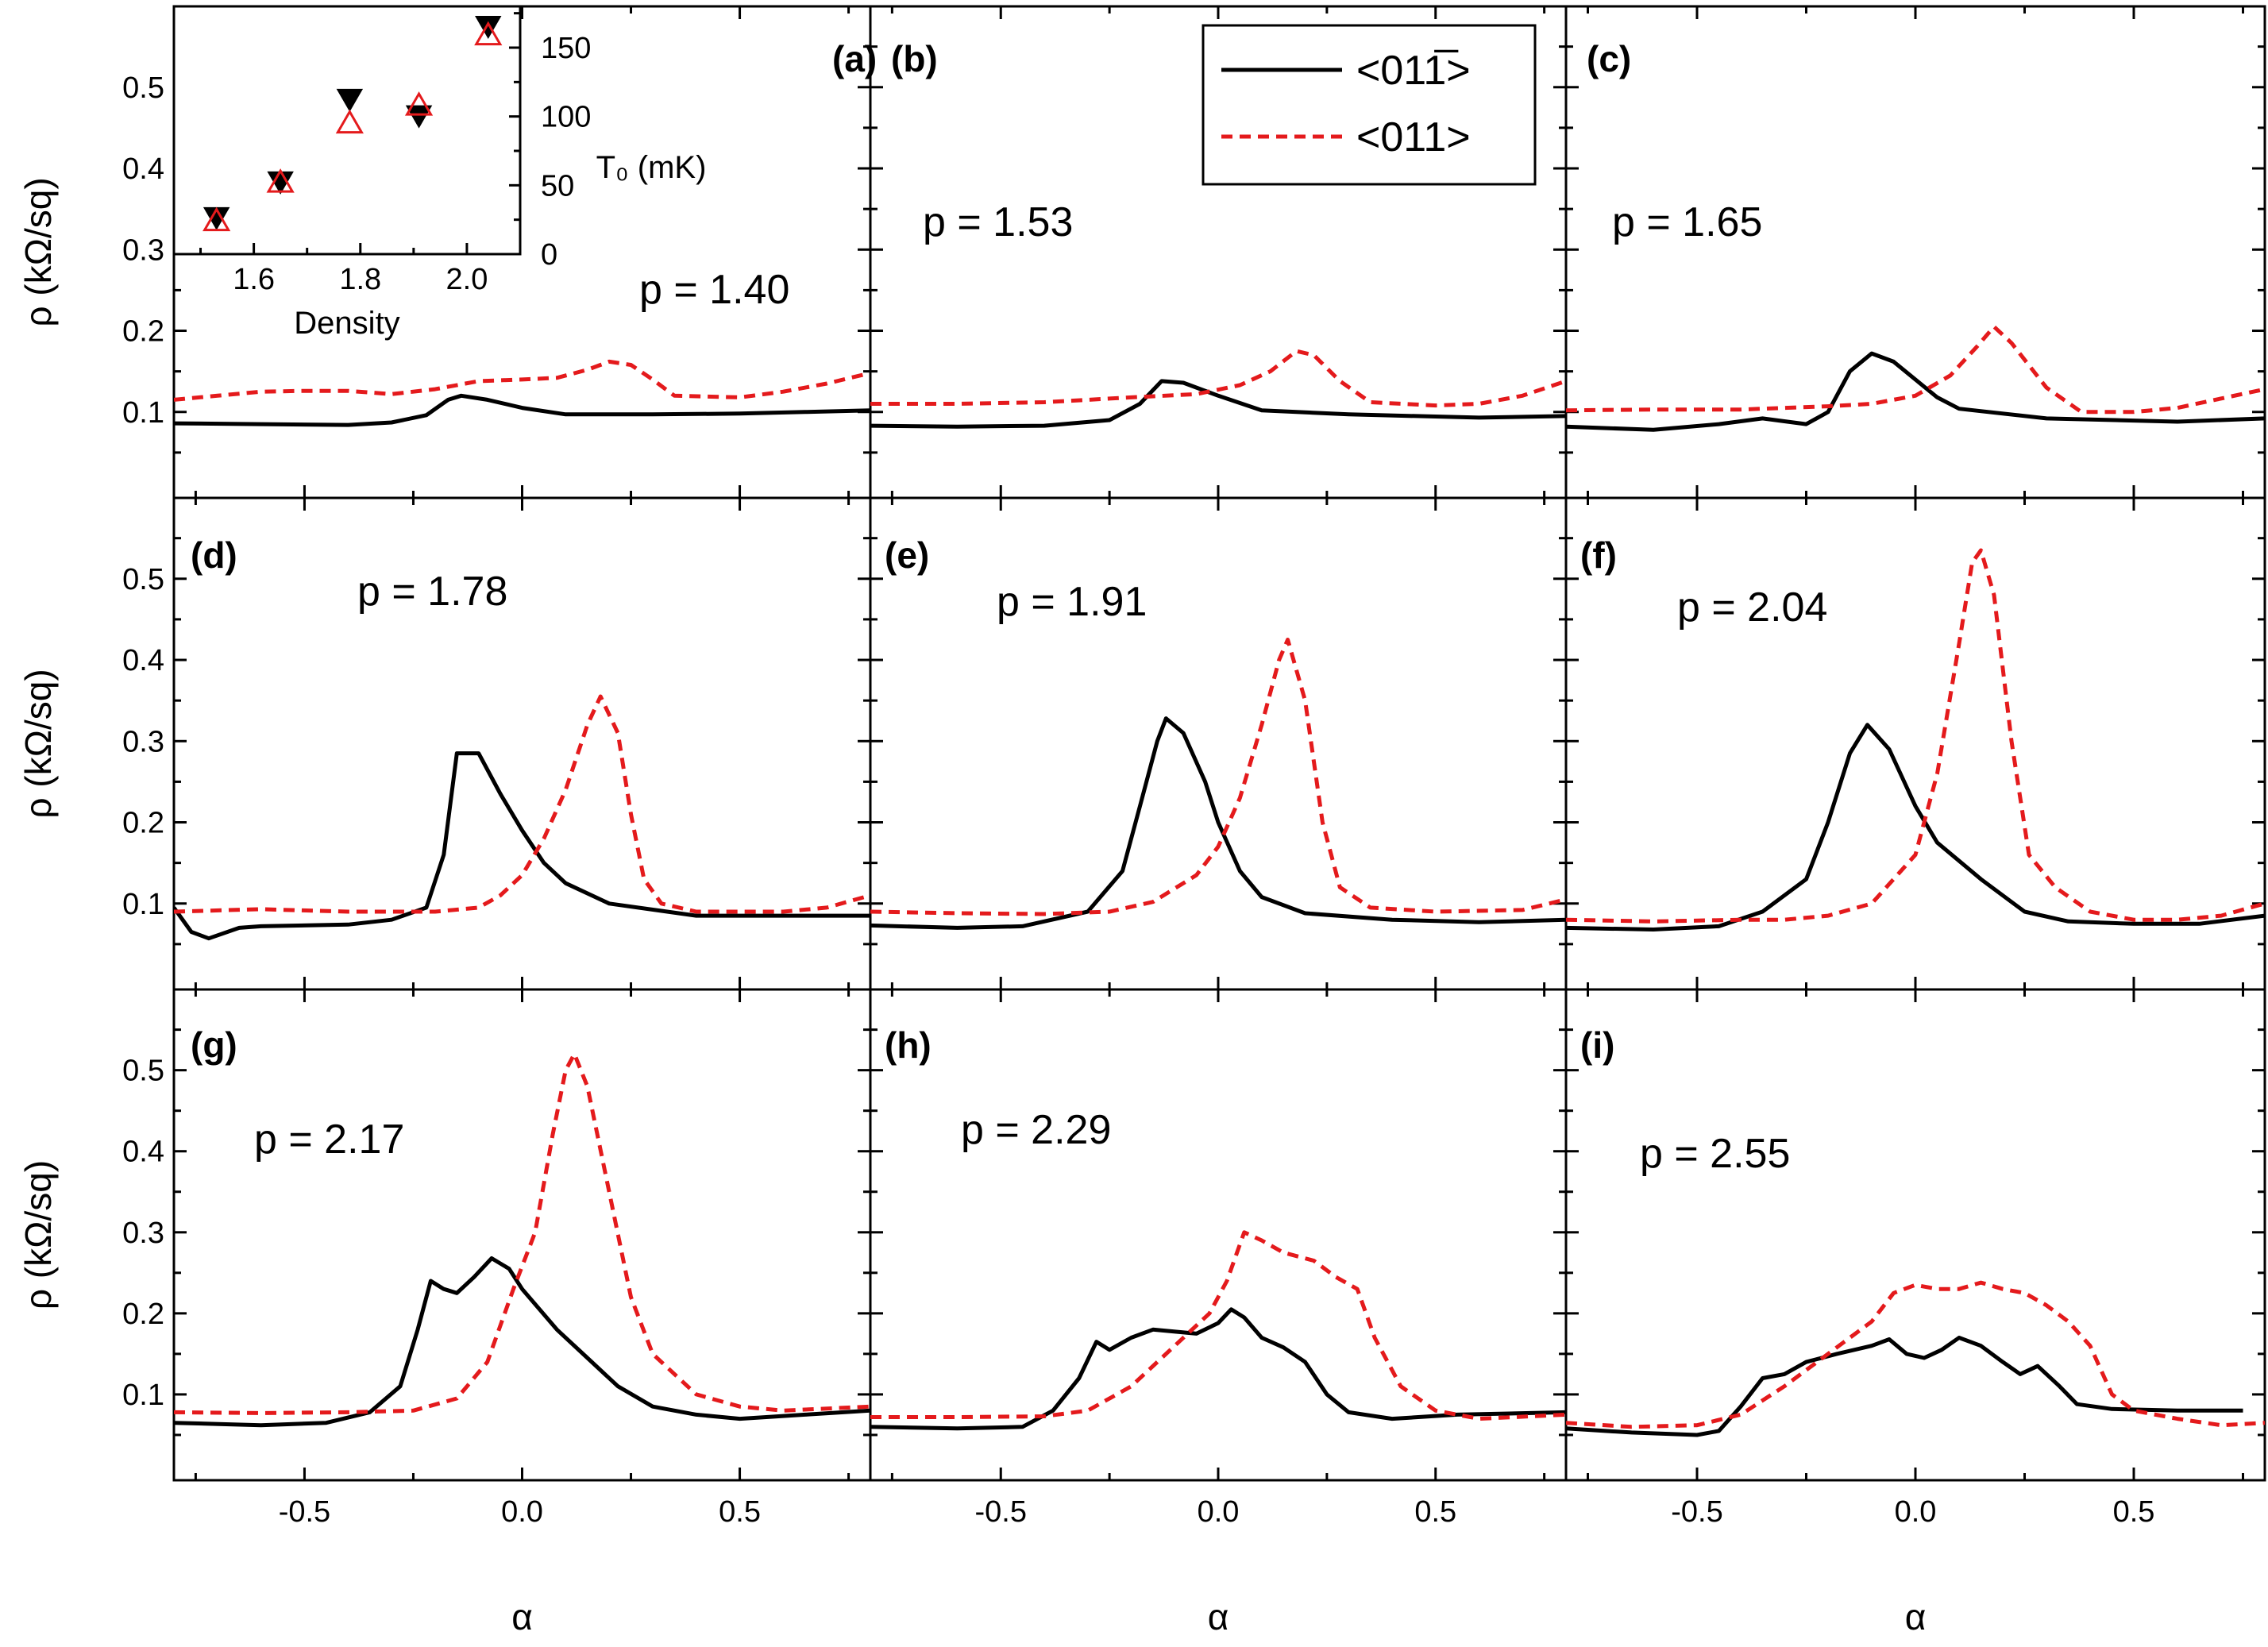  What do you see at coordinates (1916, 1616) in the screenshot?
I see `x-axis-label-col-3: α` at bounding box center [1916, 1616].